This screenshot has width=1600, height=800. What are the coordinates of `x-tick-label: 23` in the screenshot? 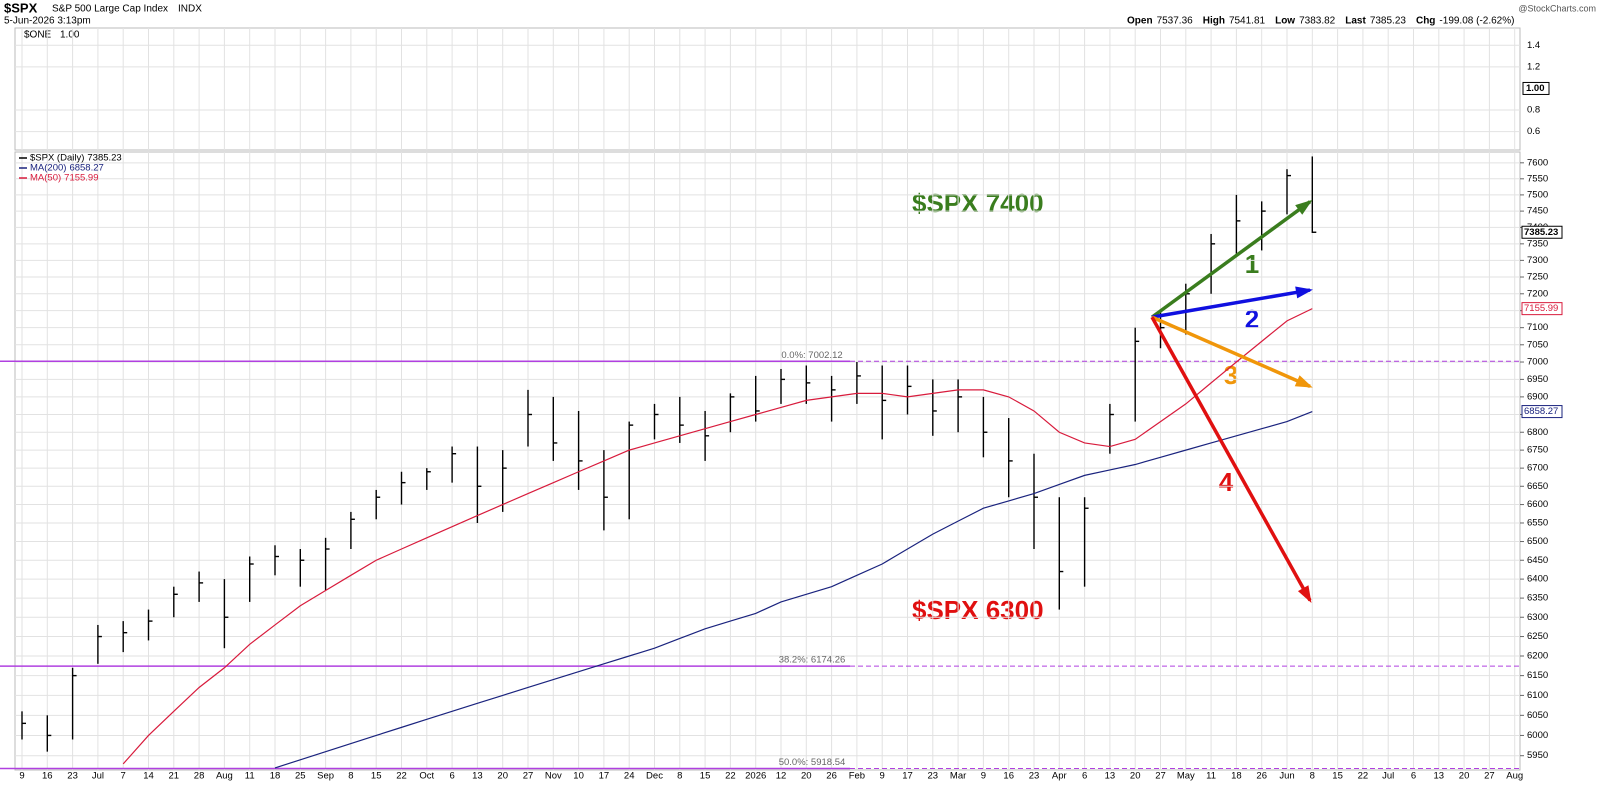 It's located at (72, 776).